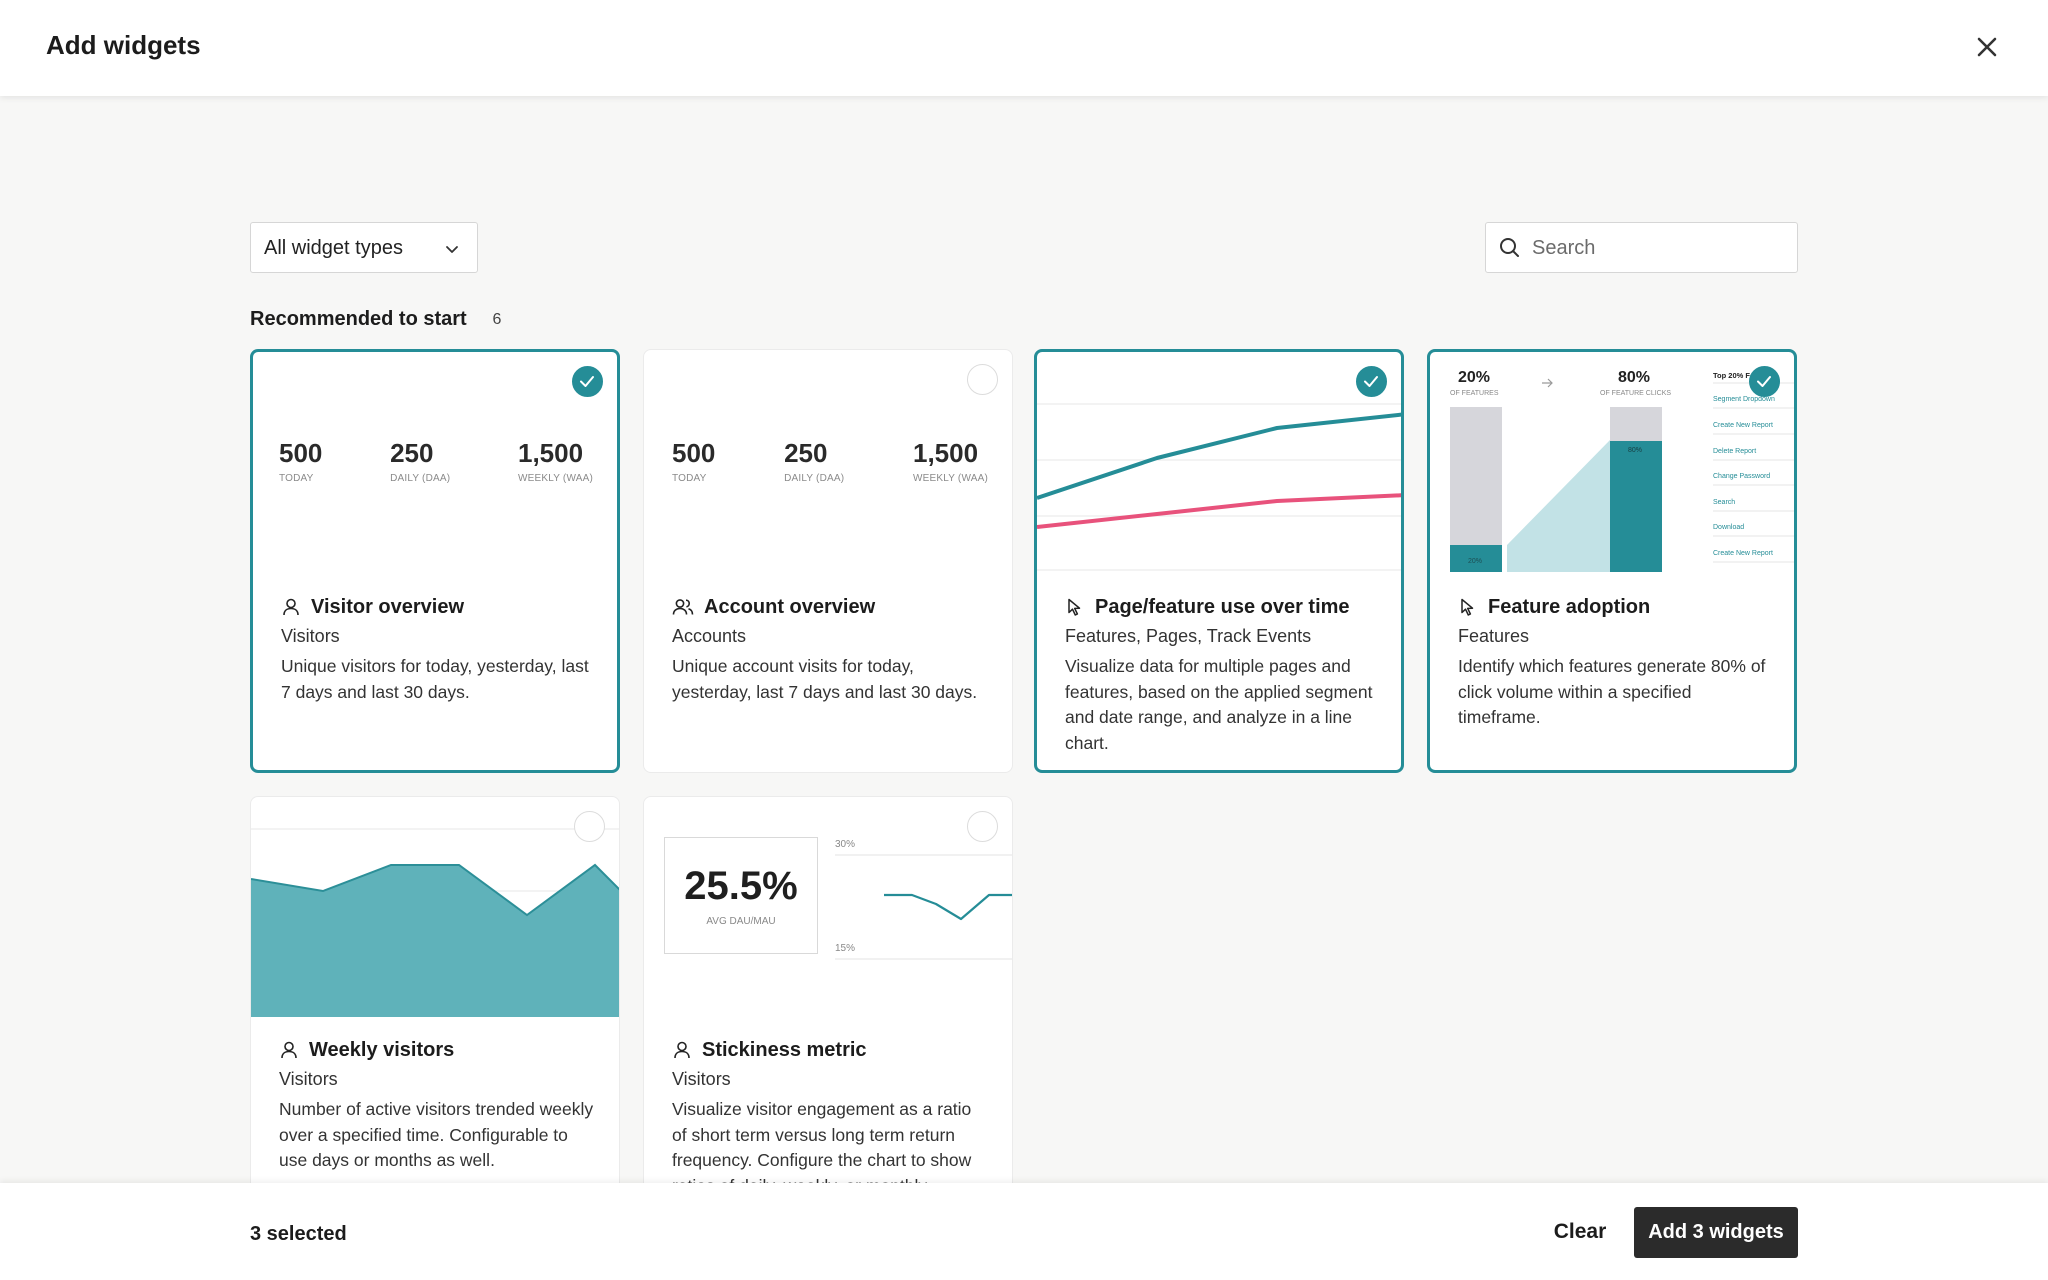  Describe the element at coordinates (123, 45) in the screenshot. I see `modal-title: Add widgets` at that location.